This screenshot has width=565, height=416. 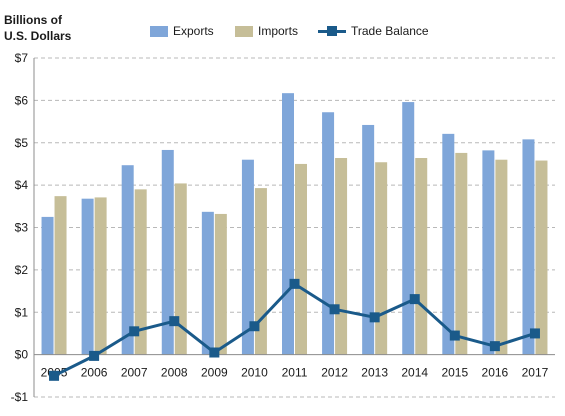 I want to click on y-tick-label: $1, so click(x=22, y=312).